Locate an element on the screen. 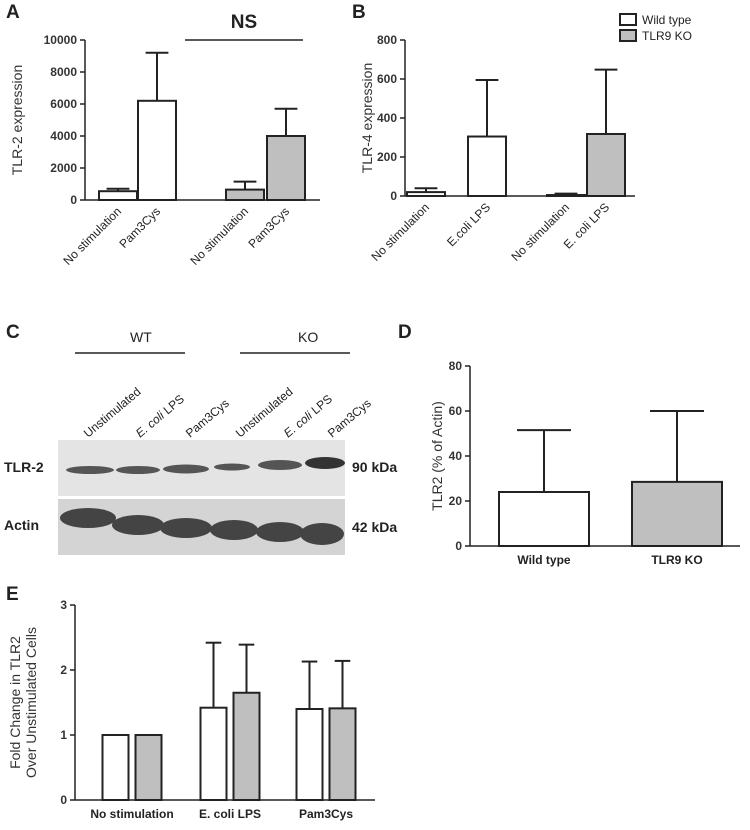 Image resolution: width=750 pixels, height=830 pixels. lane-label-part: Pam3Cys is located at coordinates (207, 418).